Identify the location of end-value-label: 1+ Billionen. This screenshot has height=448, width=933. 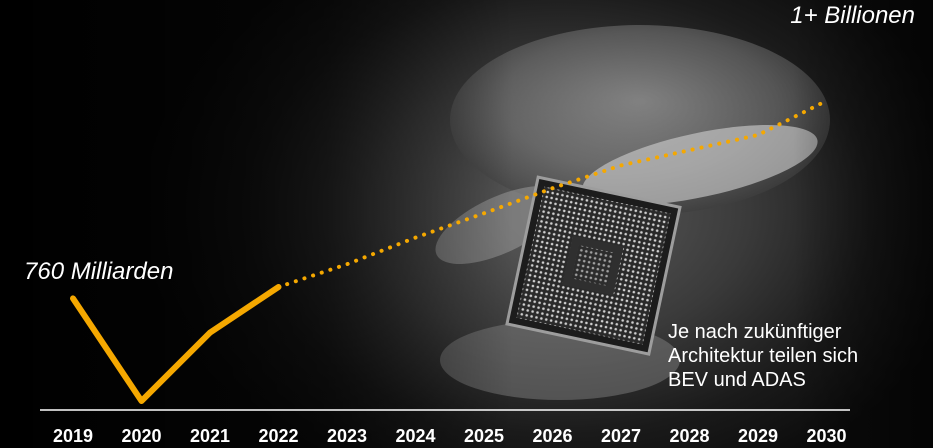
(852, 15).